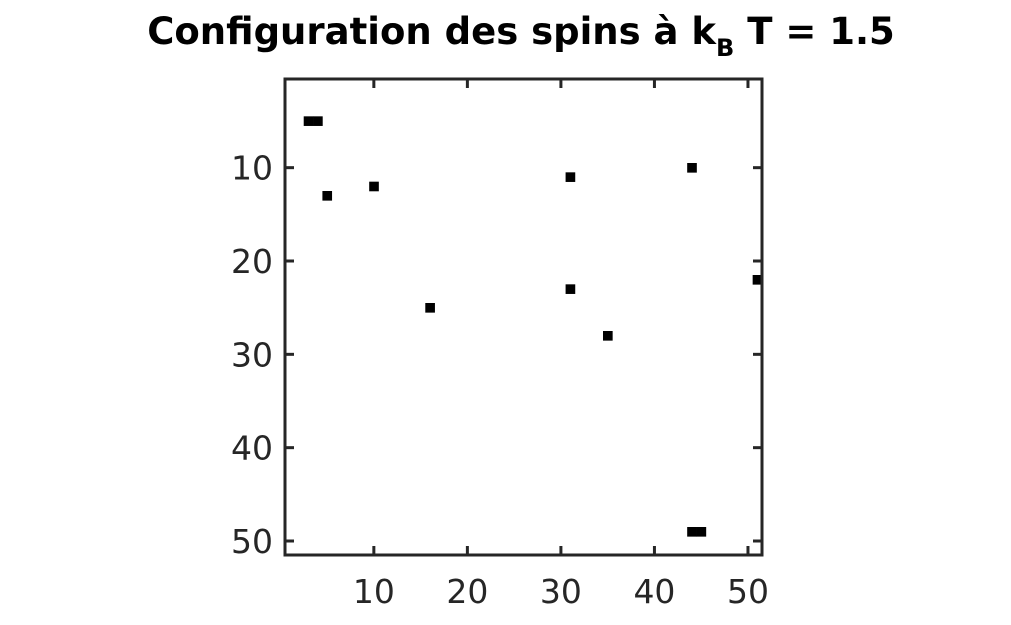 The height and width of the screenshot is (625, 1011). What do you see at coordinates (252, 541) in the screenshot?
I see `y-tick-label-50: 50` at bounding box center [252, 541].